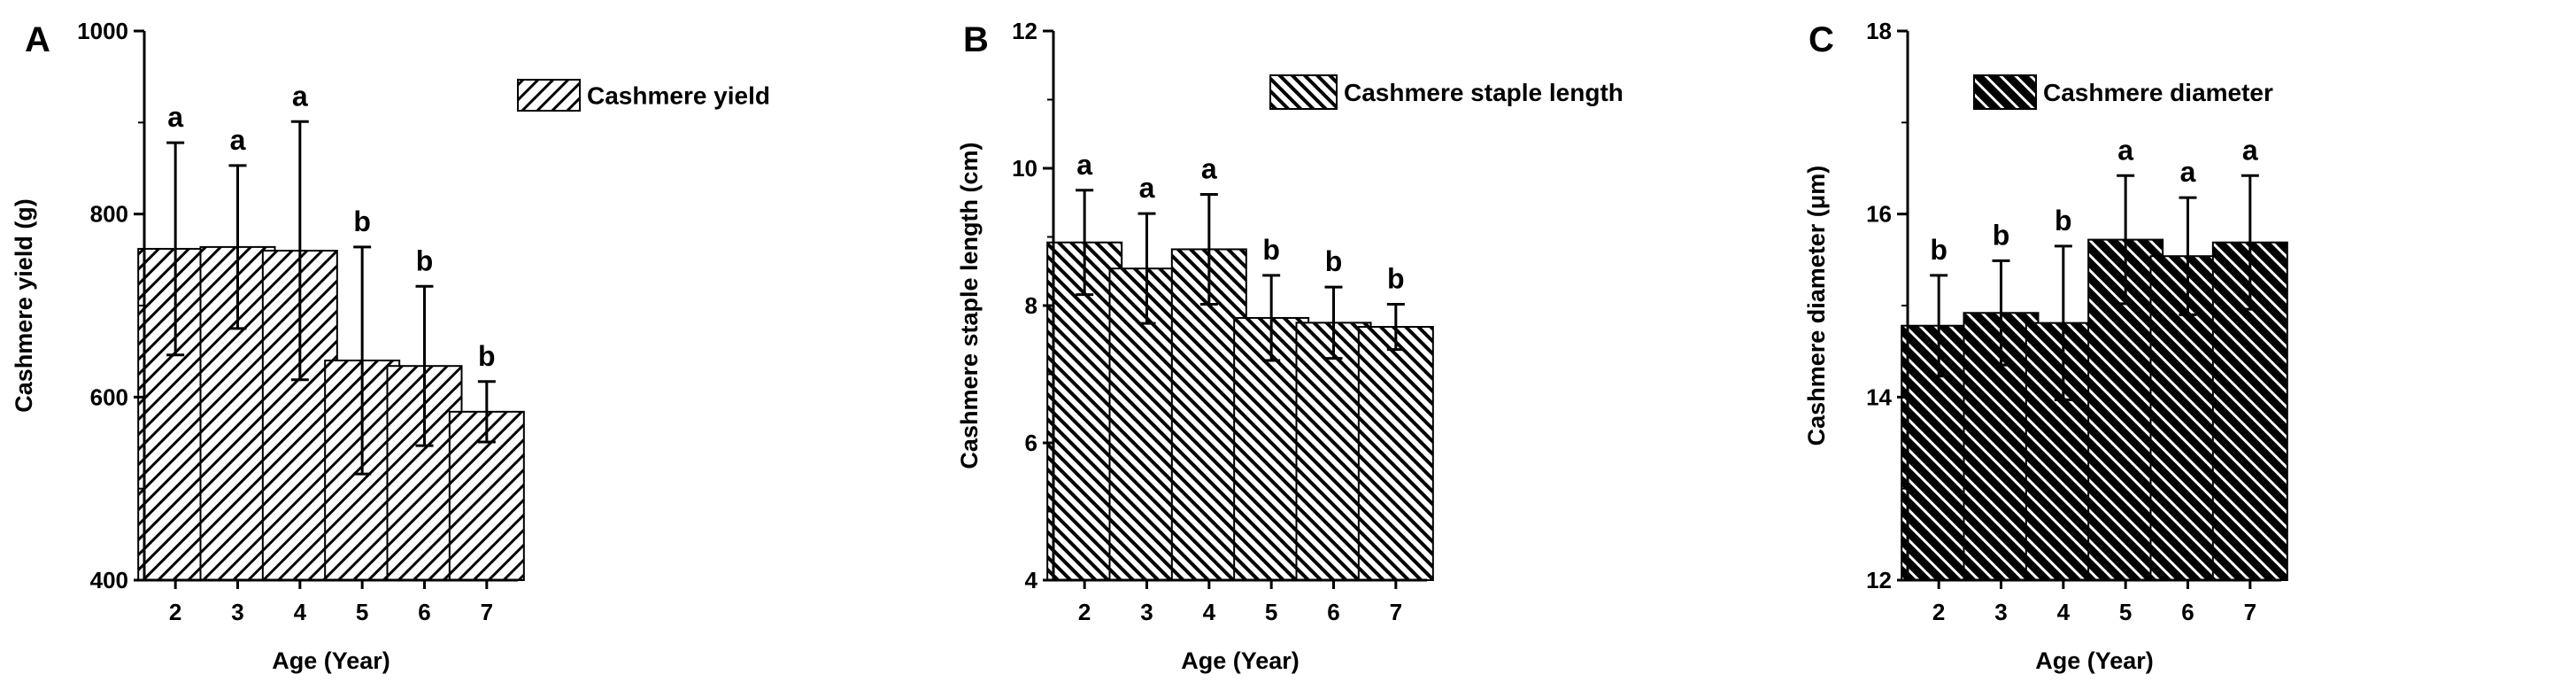  I want to click on legend: Cashmere staple length, so click(1446, 92).